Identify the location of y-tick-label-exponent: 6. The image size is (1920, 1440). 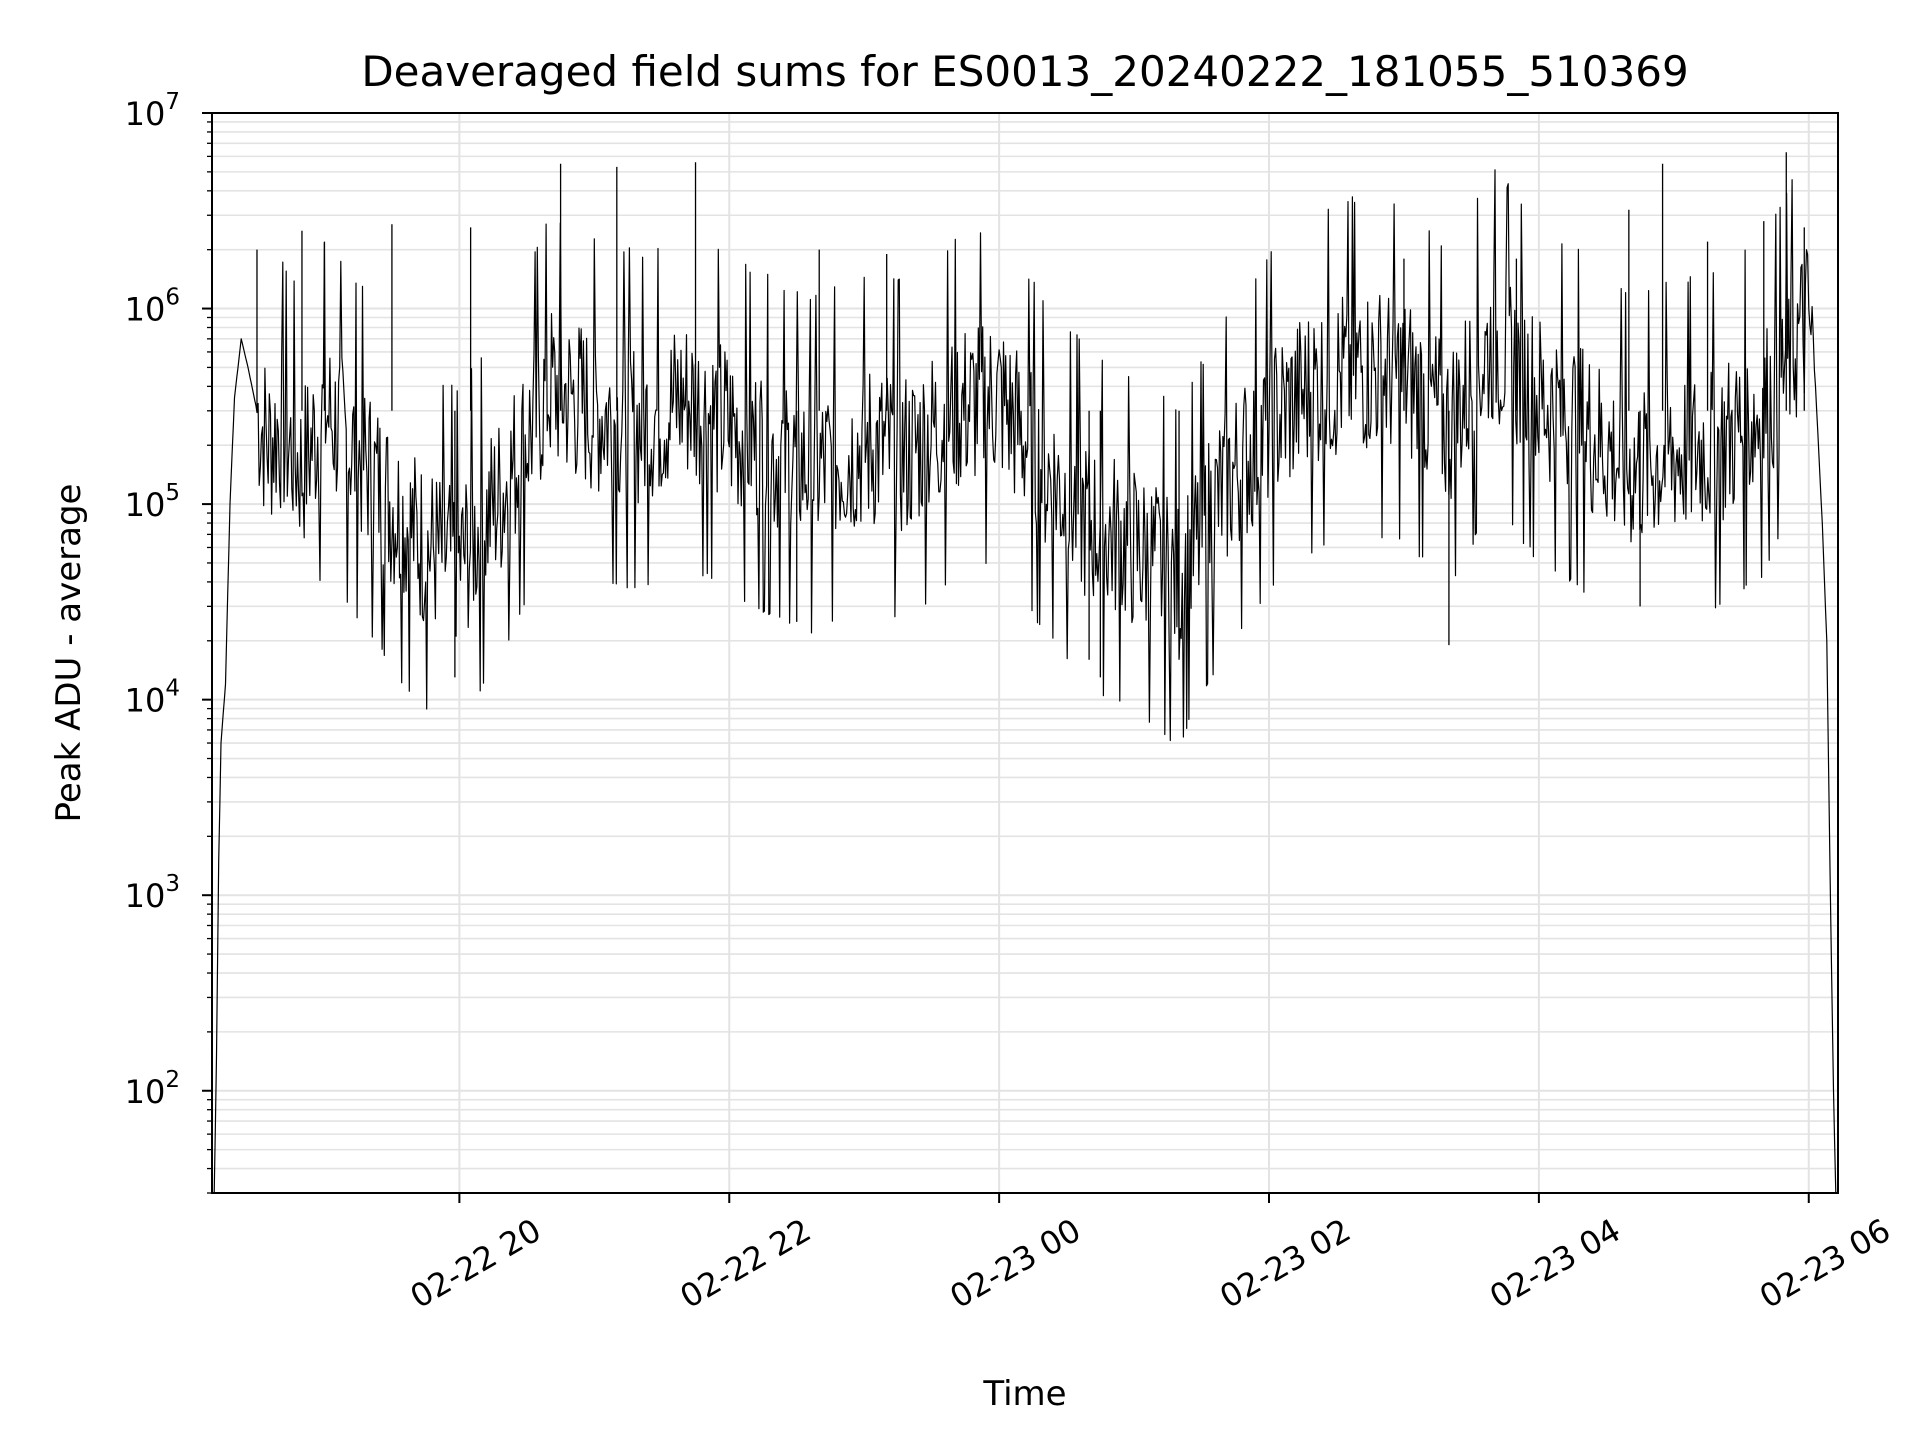
(172, 298).